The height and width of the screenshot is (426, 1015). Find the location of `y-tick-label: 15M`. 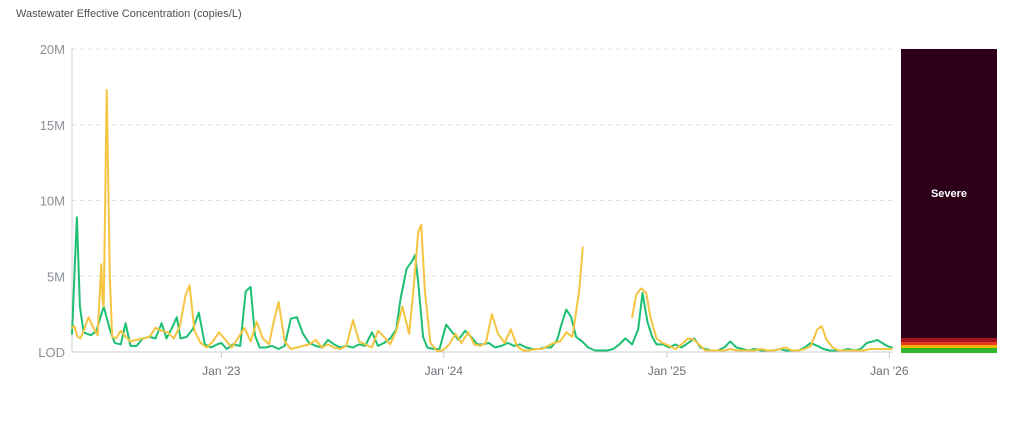

y-tick-label: 15M is located at coordinates (52, 125).